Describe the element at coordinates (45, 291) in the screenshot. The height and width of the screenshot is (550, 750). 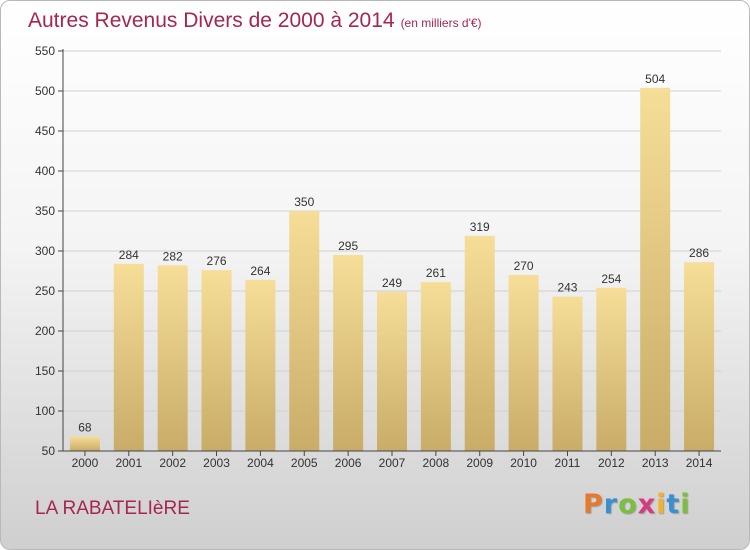
I see `y-tick-label: 250` at that location.